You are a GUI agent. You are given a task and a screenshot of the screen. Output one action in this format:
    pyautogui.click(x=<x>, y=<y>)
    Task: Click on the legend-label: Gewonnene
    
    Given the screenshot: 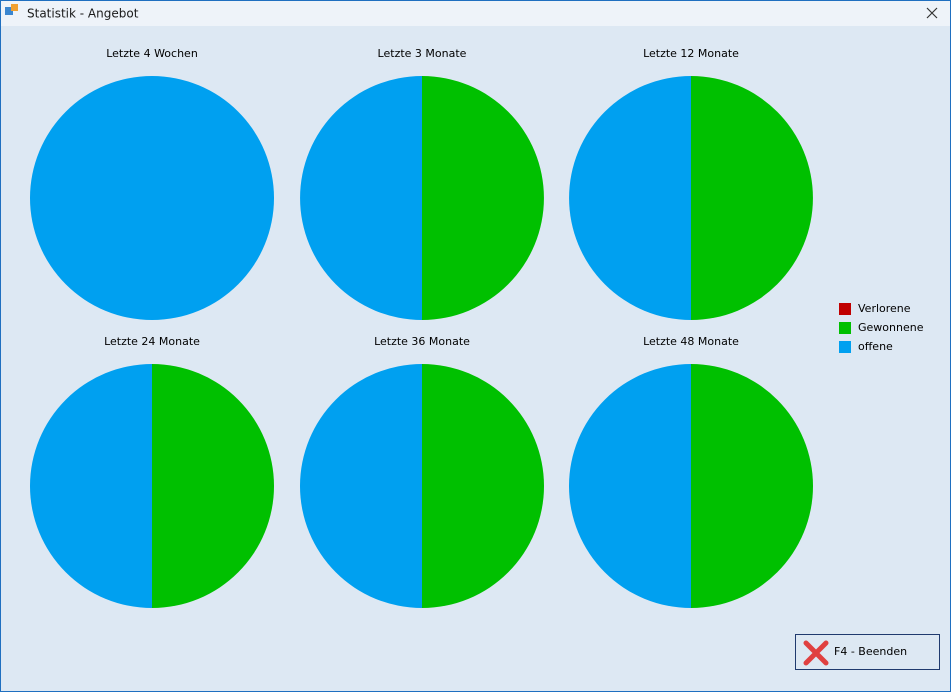 What is the action you would take?
    pyautogui.click(x=891, y=327)
    